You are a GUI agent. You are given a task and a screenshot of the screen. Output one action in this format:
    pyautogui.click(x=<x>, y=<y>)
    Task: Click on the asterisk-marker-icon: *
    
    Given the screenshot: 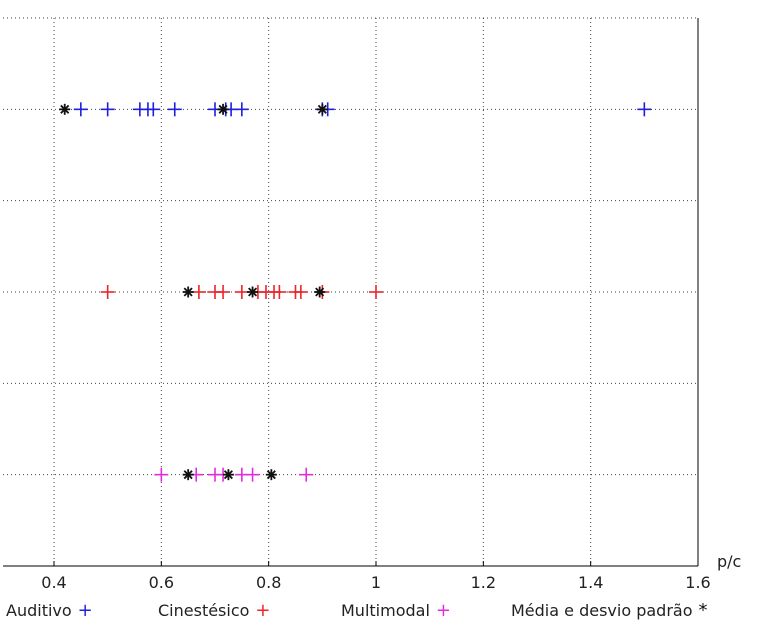 What is the action you would take?
    pyautogui.click(x=703, y=610)
    